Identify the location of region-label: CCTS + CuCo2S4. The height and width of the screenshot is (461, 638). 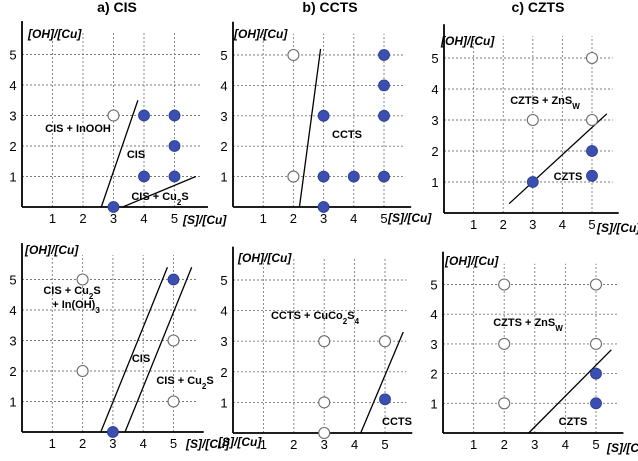
(315, 318).